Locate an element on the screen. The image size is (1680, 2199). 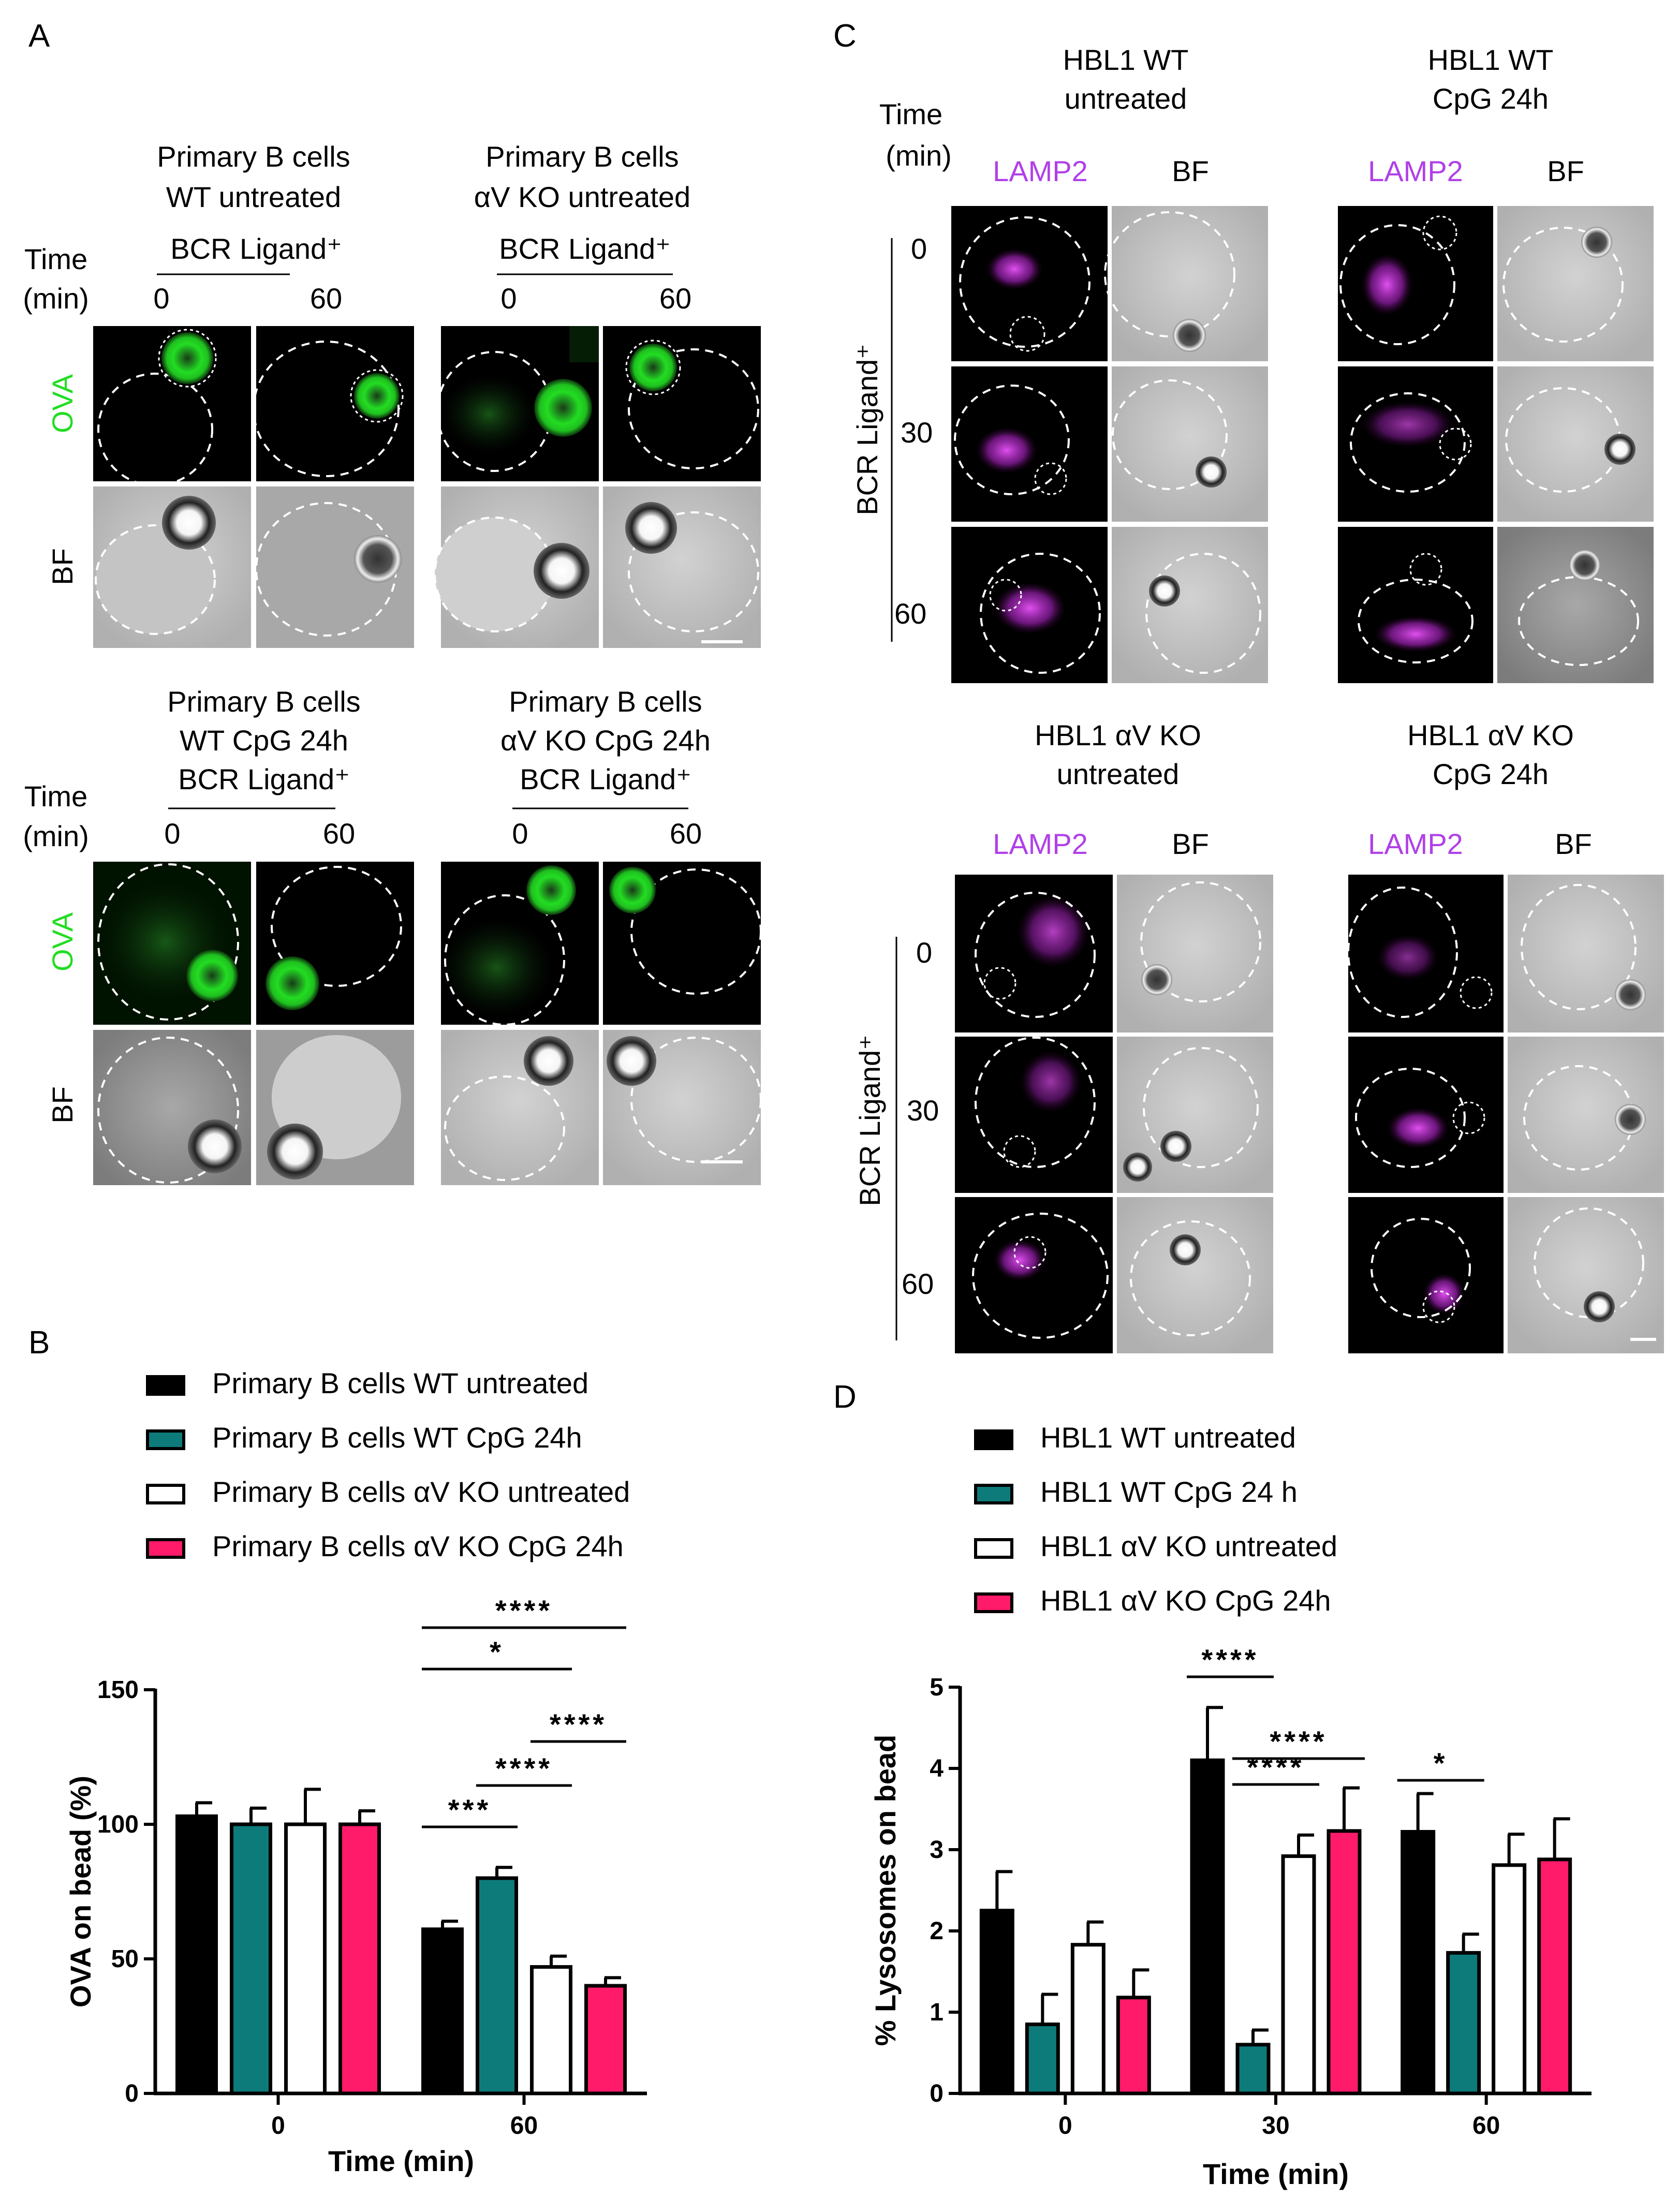
ova-image-g3-t0 is located at coordinates (172, 943).